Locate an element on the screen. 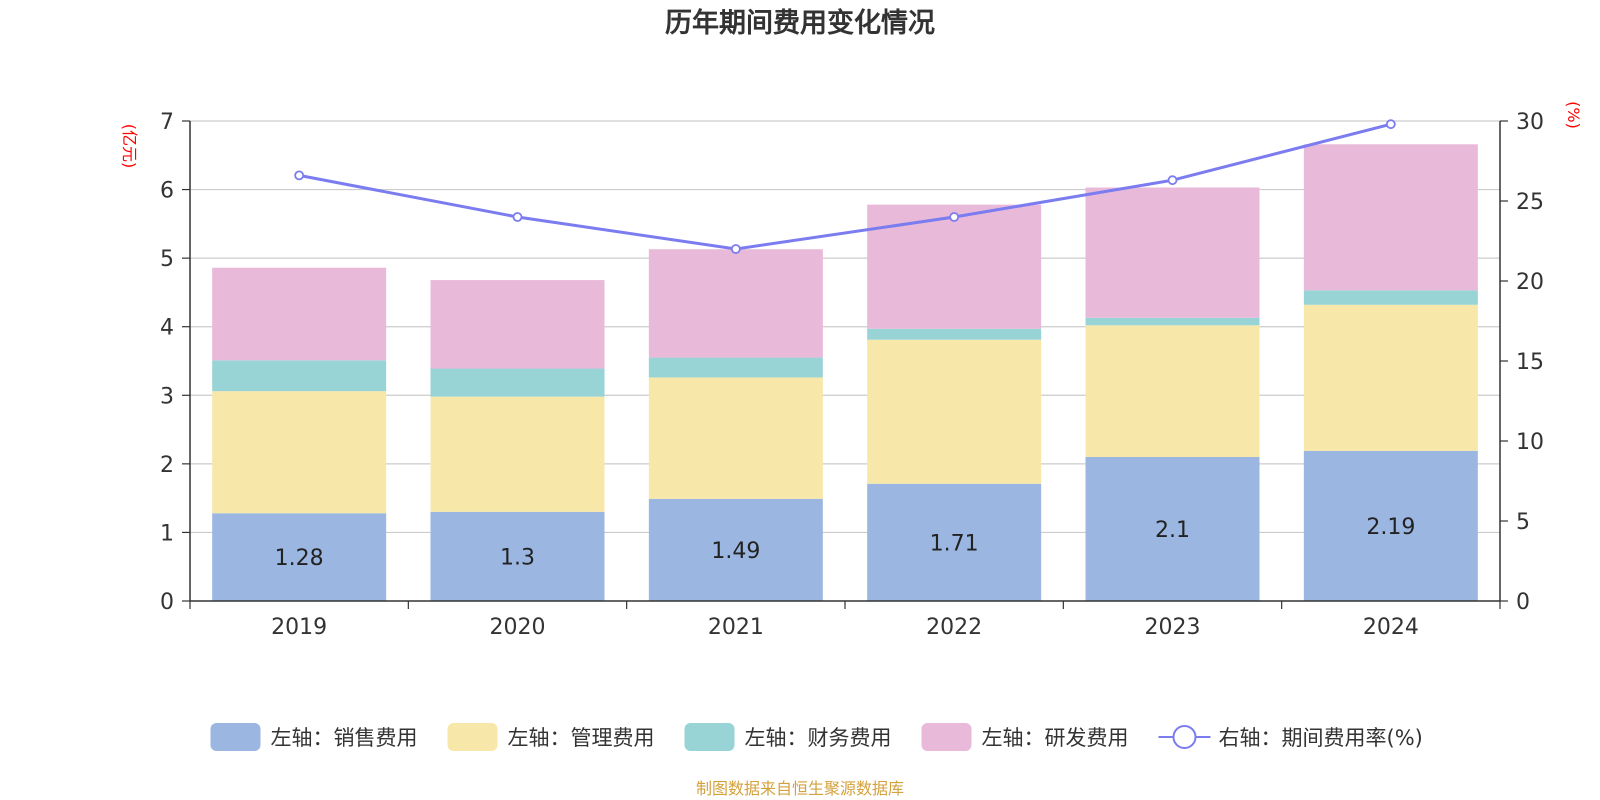 This screenshot has height=800, width=1600. bar-2-2021 is located at coordinates (735, 438).